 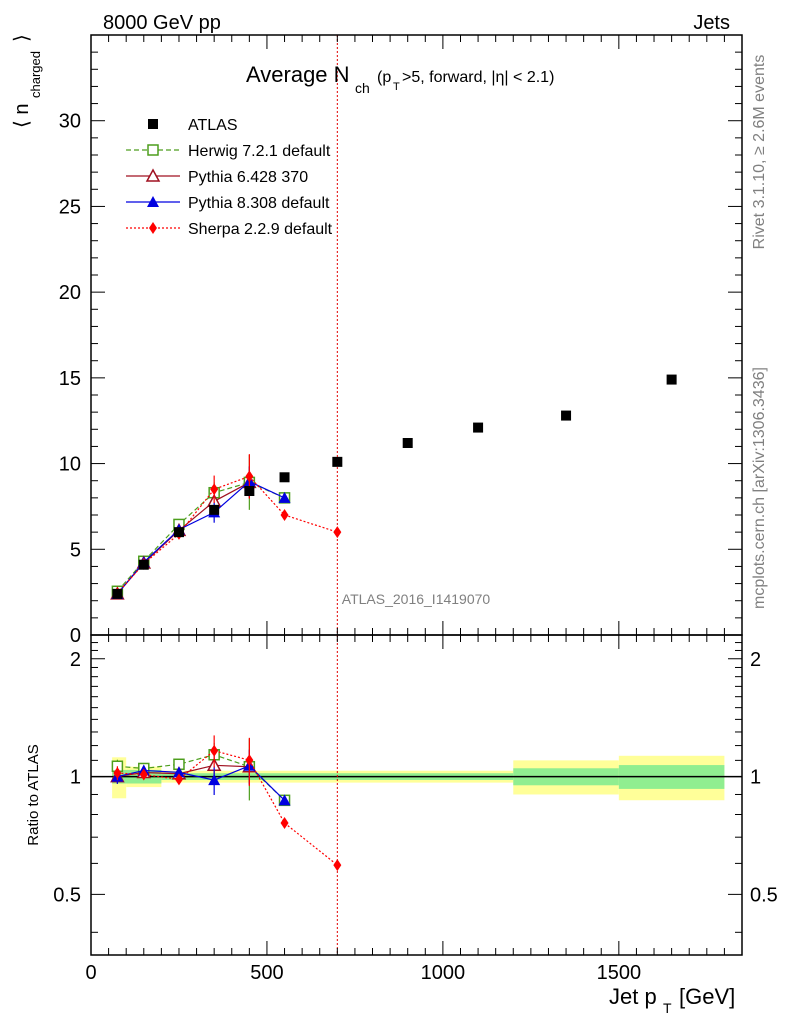 What do you see at coordinates (70, 465) in the screenshot?
I see `main-y-tick-label: 10` at bounding box center [70, 465].